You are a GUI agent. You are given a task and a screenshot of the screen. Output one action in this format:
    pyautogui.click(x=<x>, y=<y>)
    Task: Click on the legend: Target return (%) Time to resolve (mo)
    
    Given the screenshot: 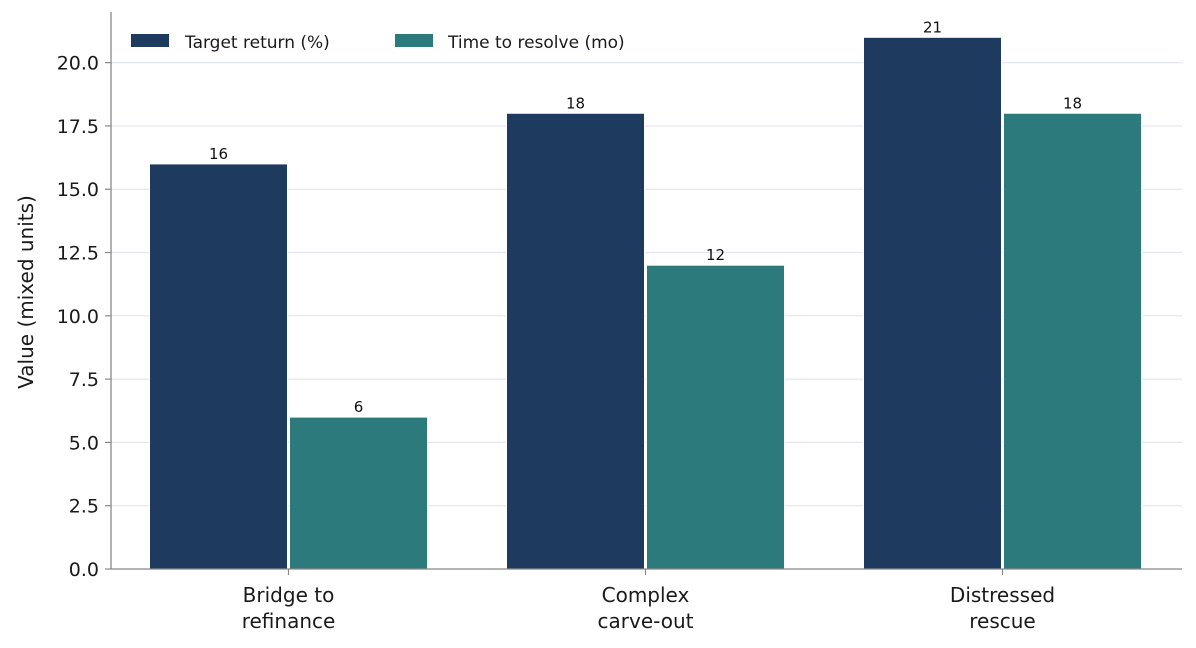 What is the action you would take?
    pyautogui.click(x=378, y=43)
    